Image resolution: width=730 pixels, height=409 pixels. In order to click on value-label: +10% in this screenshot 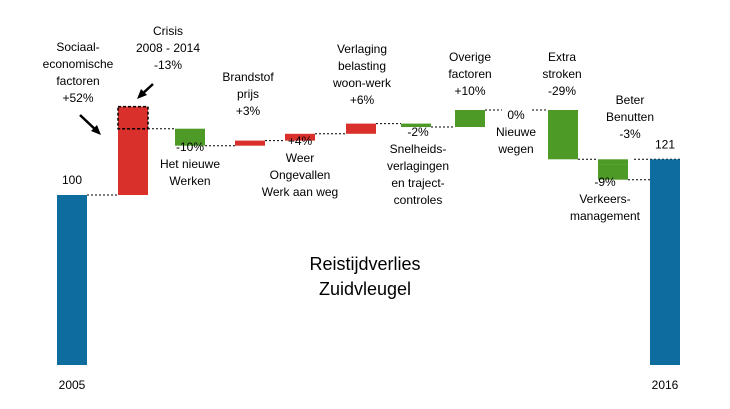, I will do `click(469, 91)`.